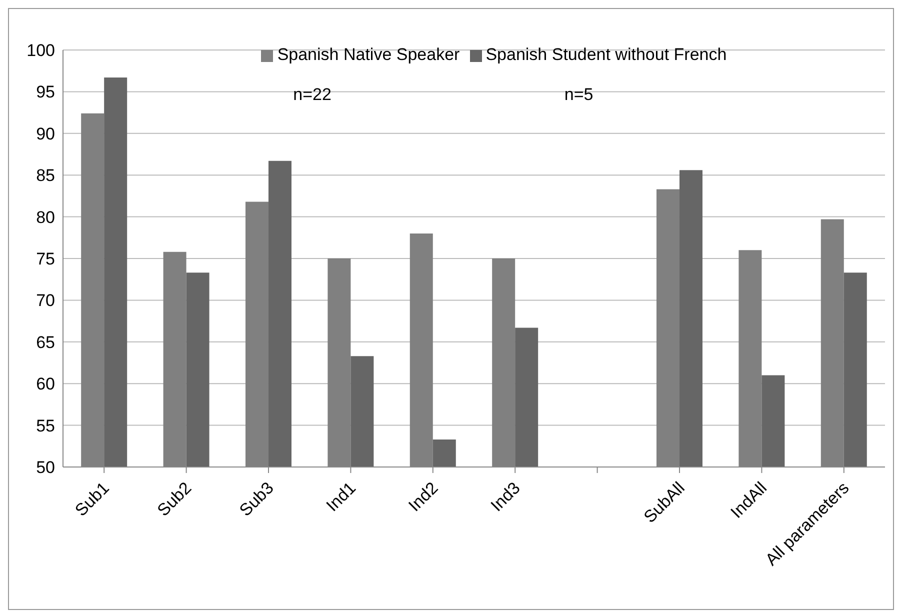 The image size is (900, 616). Describe the element at coordinates (368, 54) in the screenshot. I see `legend-label: Spanish Native Speaker` at that location.